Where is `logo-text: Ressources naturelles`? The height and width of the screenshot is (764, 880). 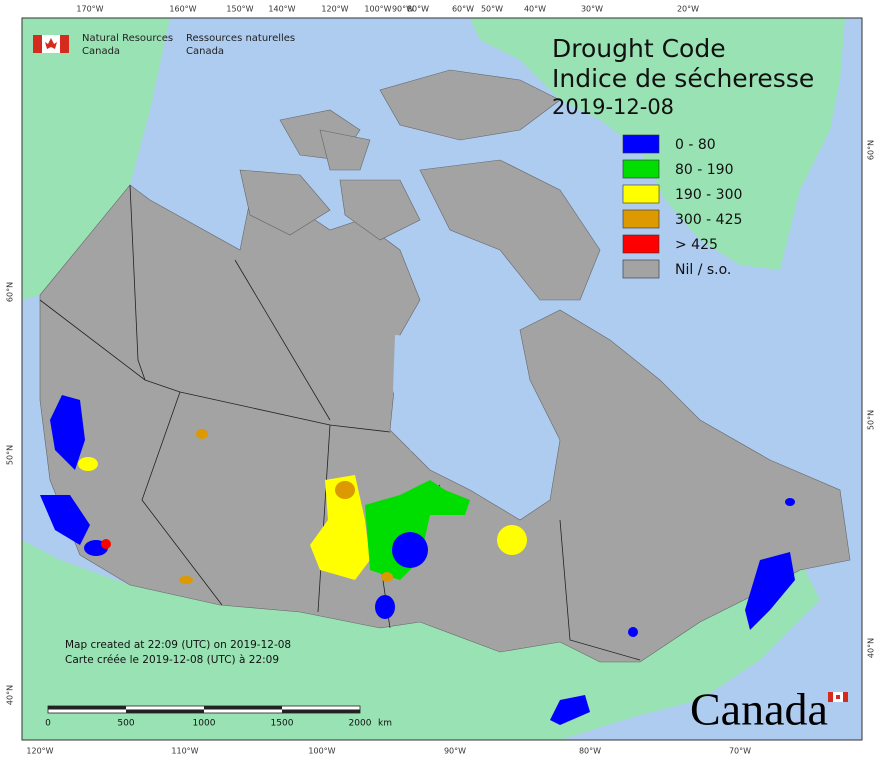 logo-text: Ressources naturelles is located at coordinates (240, 38).